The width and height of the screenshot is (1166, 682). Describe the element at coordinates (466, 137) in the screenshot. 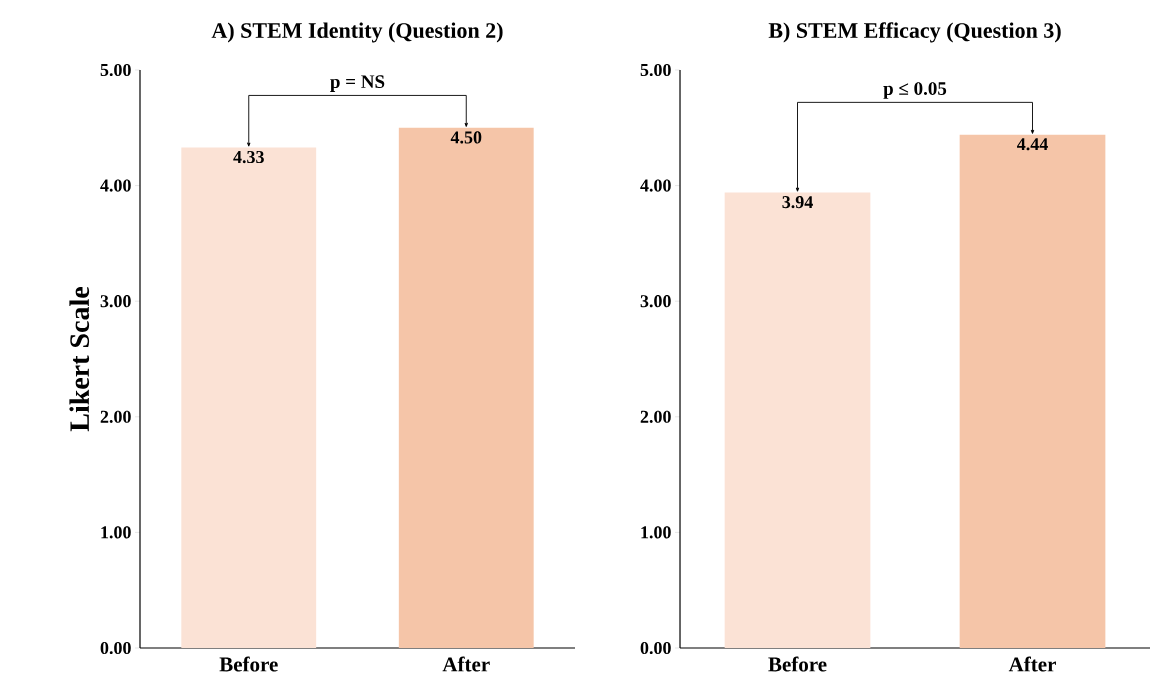

I see `data-label: 4.50` at that location.